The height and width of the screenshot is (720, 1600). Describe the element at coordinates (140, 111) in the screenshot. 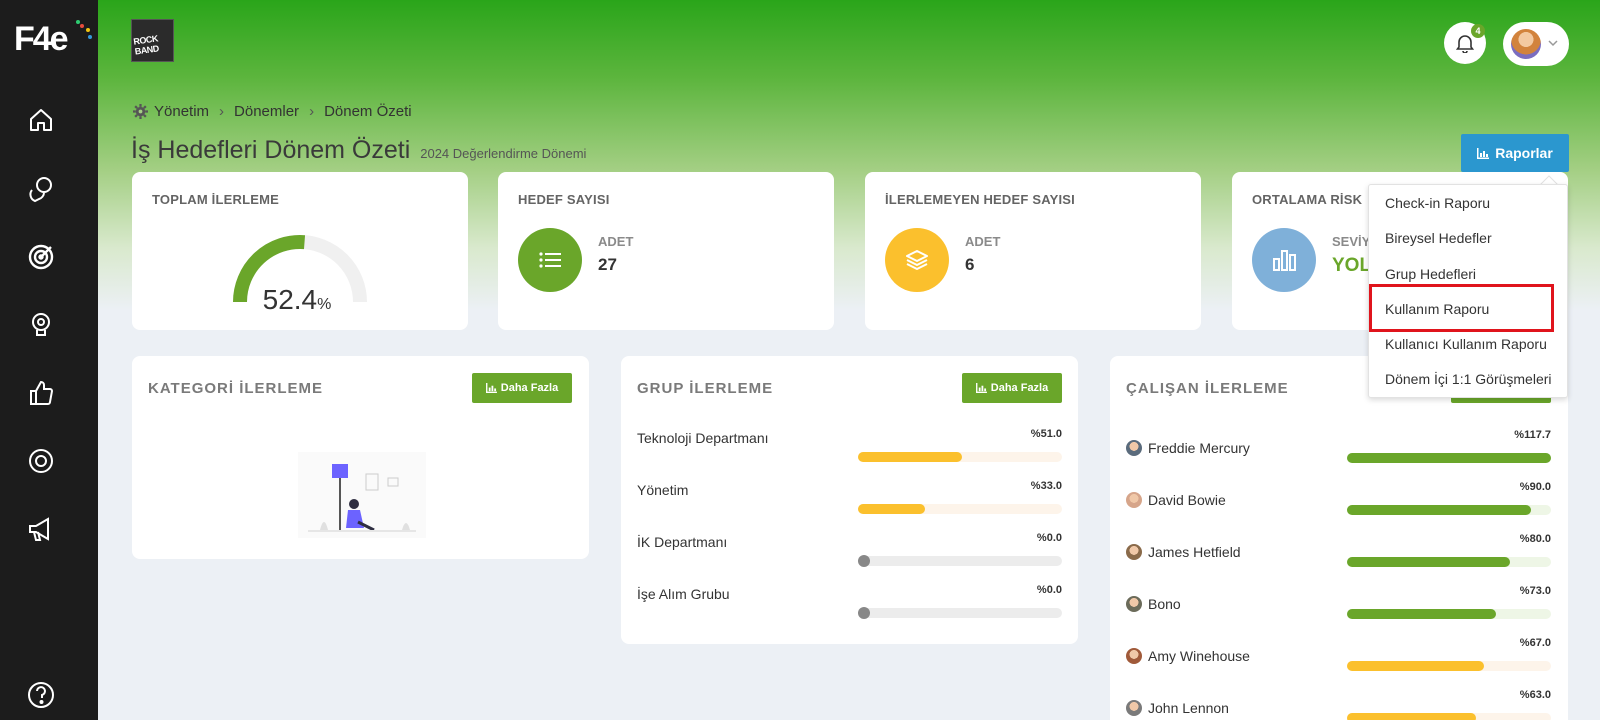

I see `gear-icon` at that location.